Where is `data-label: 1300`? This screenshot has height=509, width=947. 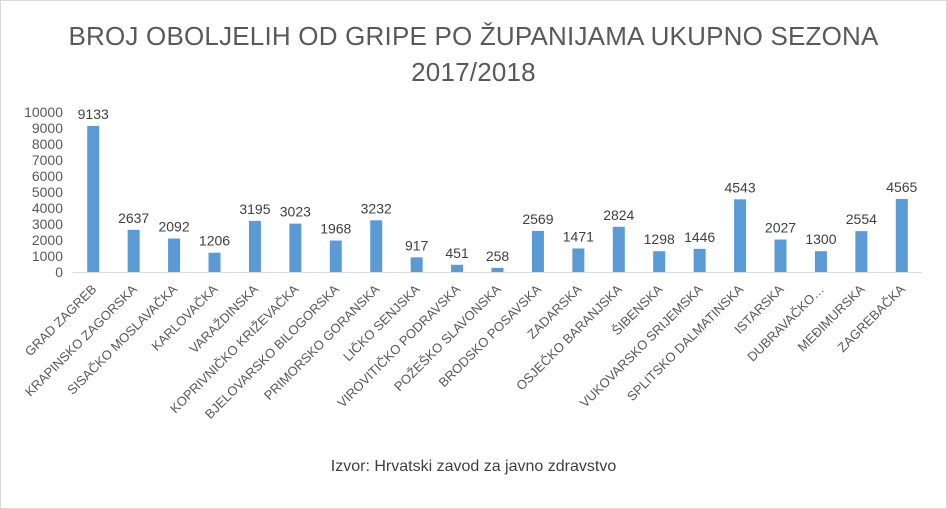 data-label: 1300 is located at coordinates (820, 239).